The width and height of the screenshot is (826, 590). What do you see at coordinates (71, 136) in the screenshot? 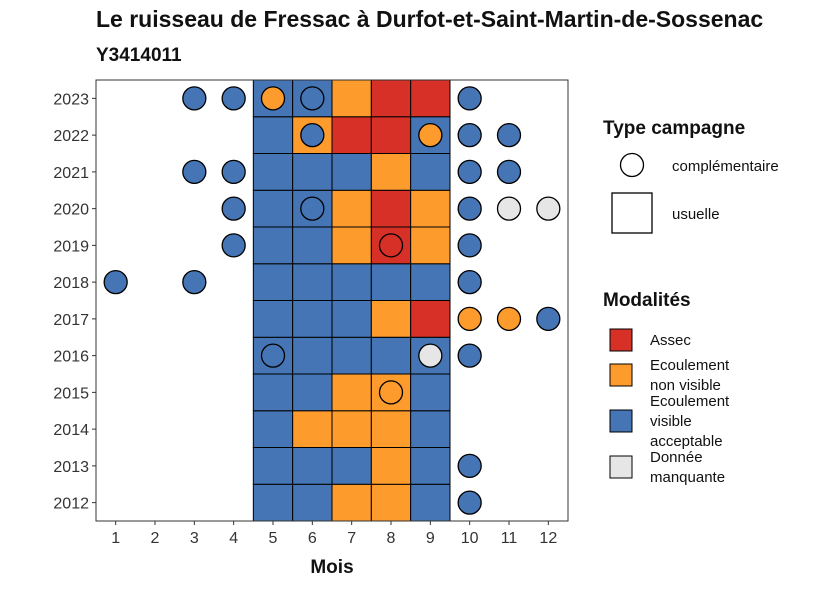
I see `y-tick-label-2022: 2022` at bounding box center [71, 136].